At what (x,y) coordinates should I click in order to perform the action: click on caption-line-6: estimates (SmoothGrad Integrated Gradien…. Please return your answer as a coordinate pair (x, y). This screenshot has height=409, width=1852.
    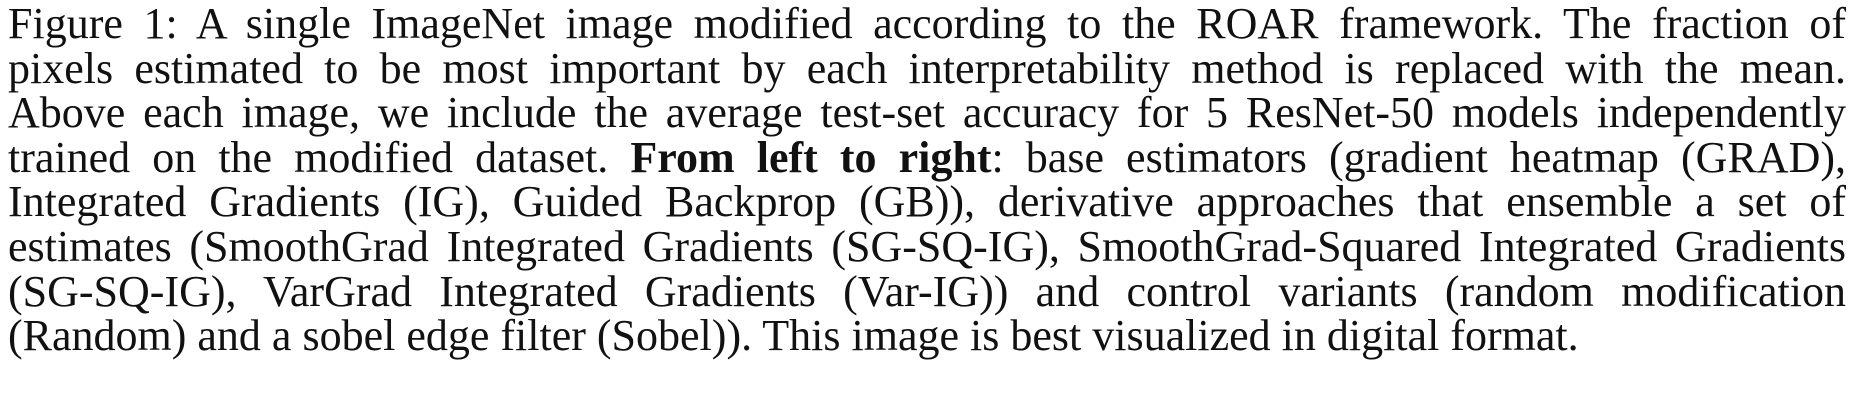
    Looking at the image, I should click on (927, 246).